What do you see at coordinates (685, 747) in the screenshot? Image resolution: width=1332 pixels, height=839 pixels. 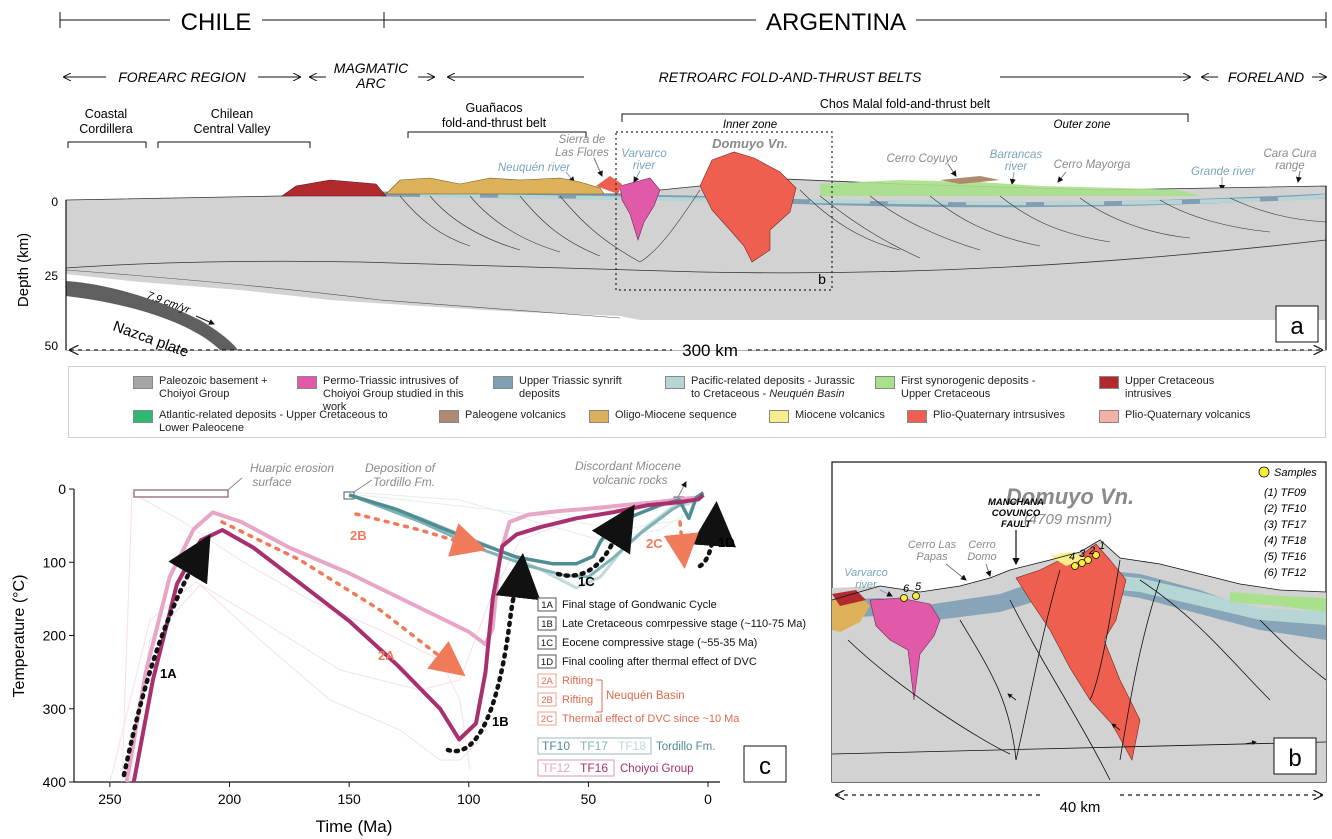 I see `tordillo-group-label: Tordillo Fm.` at bounding box center [685, 747].